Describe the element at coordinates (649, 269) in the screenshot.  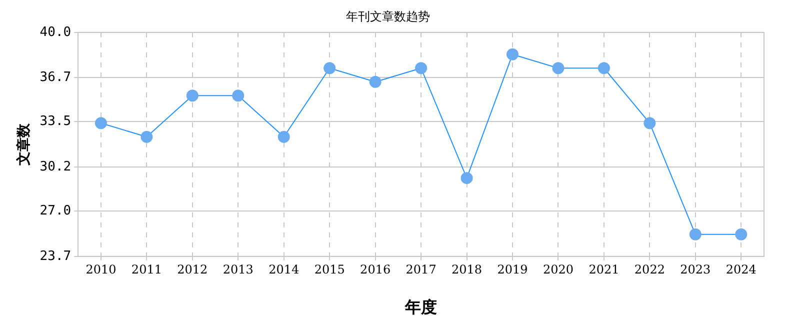
I see `x-tick-label: 2022` at that location.